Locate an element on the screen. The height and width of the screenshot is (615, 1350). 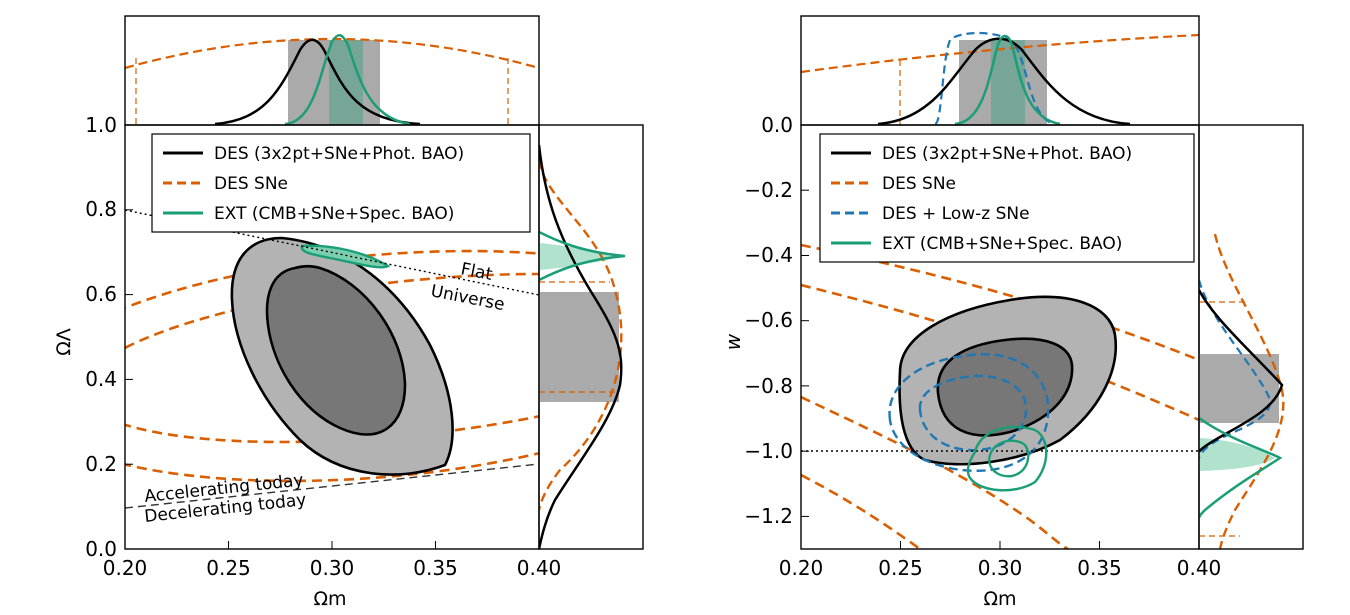
svg-text: −0.6 is located at coordinates (768, 320).